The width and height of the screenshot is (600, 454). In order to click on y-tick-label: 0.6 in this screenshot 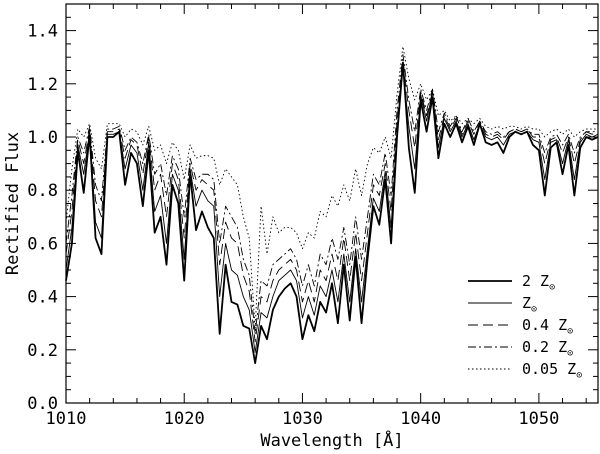, I will do `click(42, 244)`.